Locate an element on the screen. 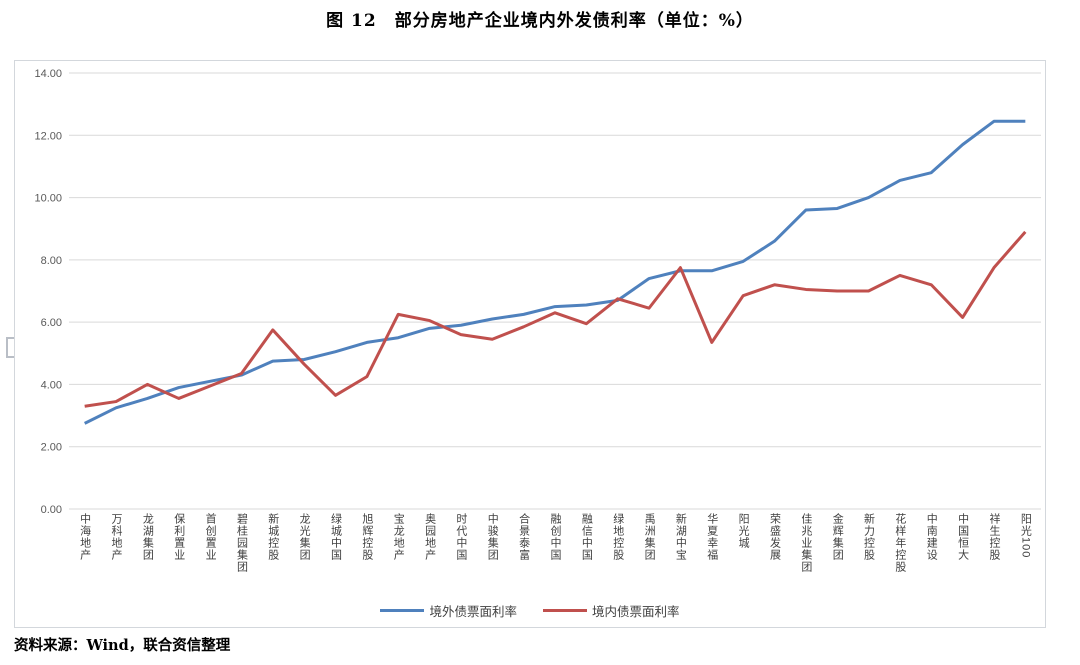  y-axis-tick-label: 6.00 is located at coordinates (51, 323).